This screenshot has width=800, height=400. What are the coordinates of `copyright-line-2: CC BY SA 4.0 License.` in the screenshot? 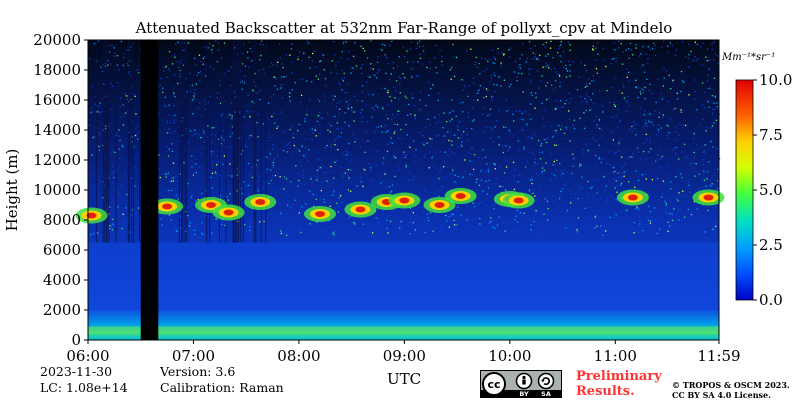 It's located at (721, 395).